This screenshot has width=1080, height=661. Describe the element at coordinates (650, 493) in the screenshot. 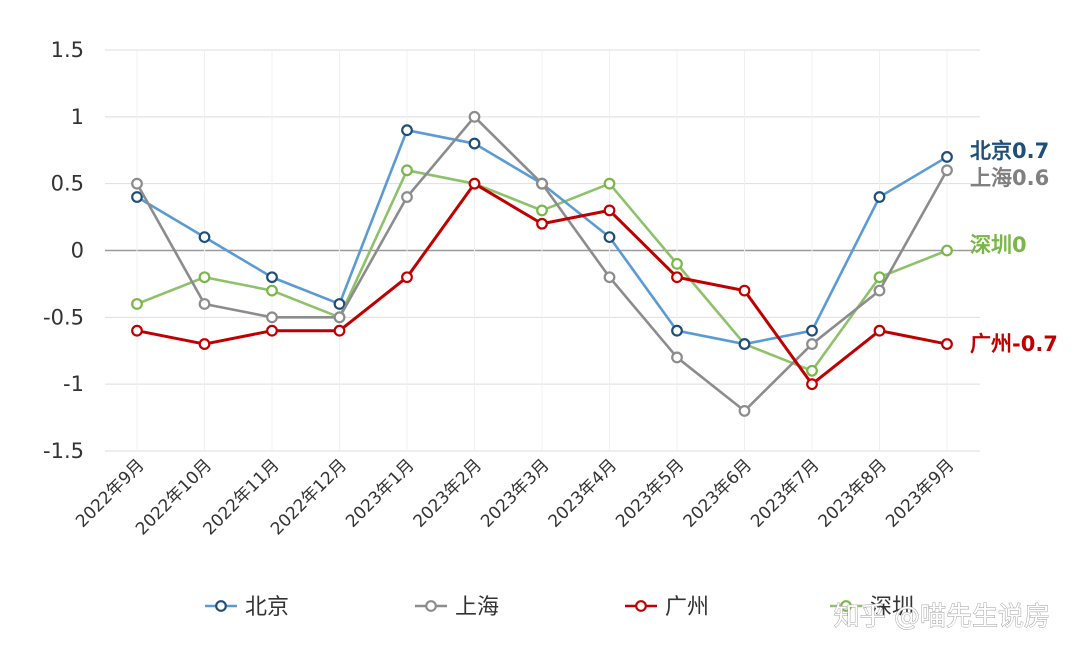

I see `x-tick-label: 2023年5月` at that location.